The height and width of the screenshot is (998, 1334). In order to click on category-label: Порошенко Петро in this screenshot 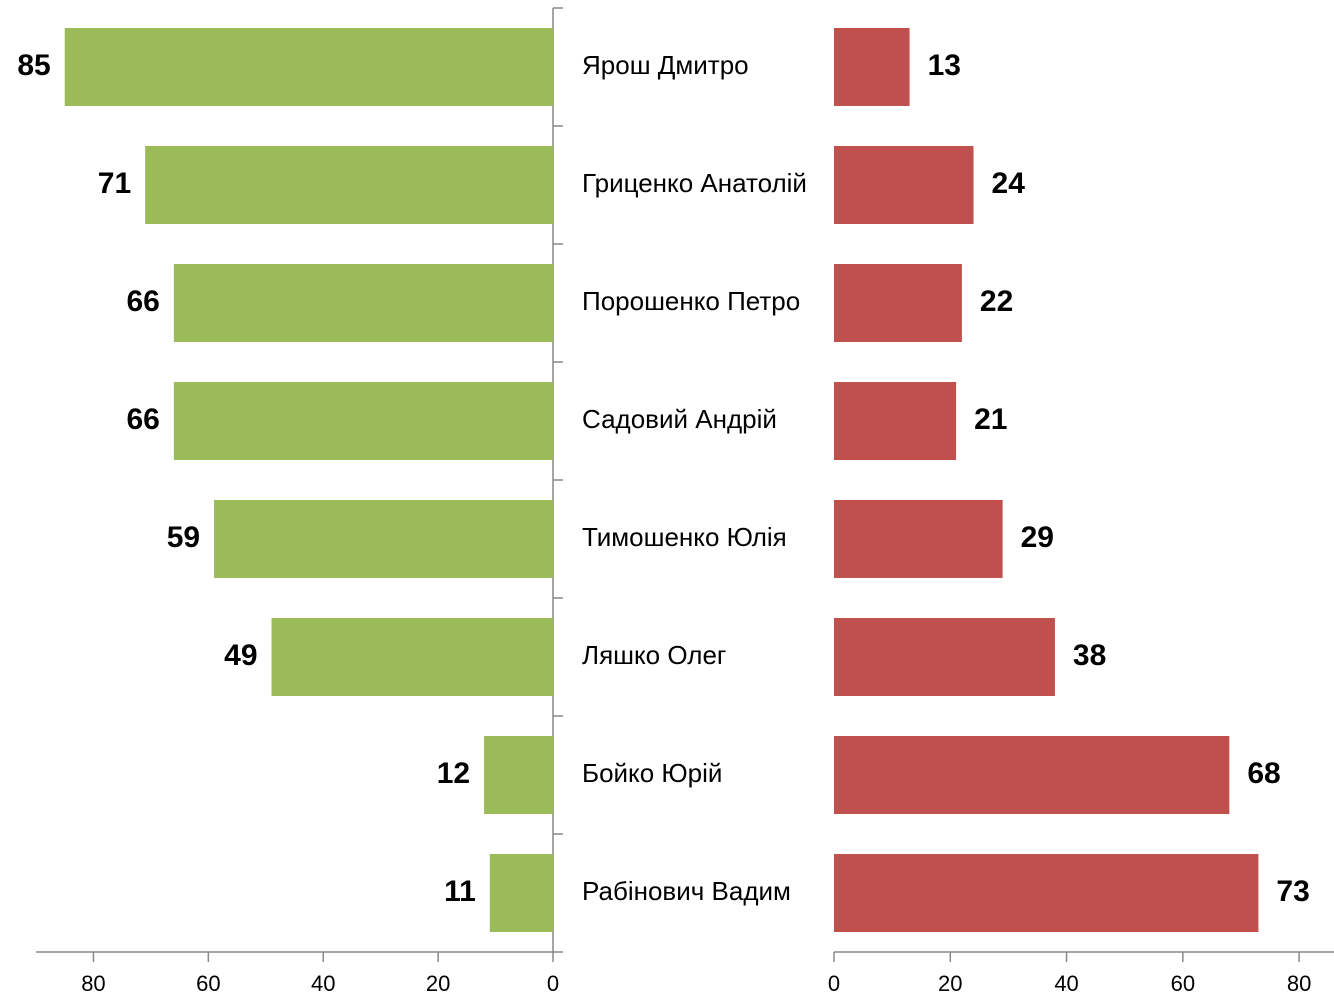, I will do `click(691, 301)`.